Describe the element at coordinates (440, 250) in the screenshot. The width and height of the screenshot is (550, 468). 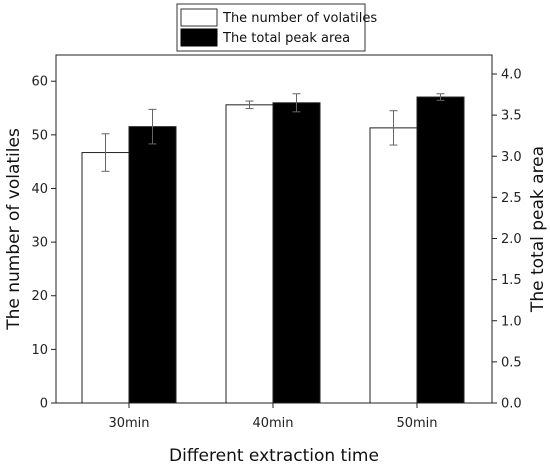
I see `bar-peak-area-50min` at that location.